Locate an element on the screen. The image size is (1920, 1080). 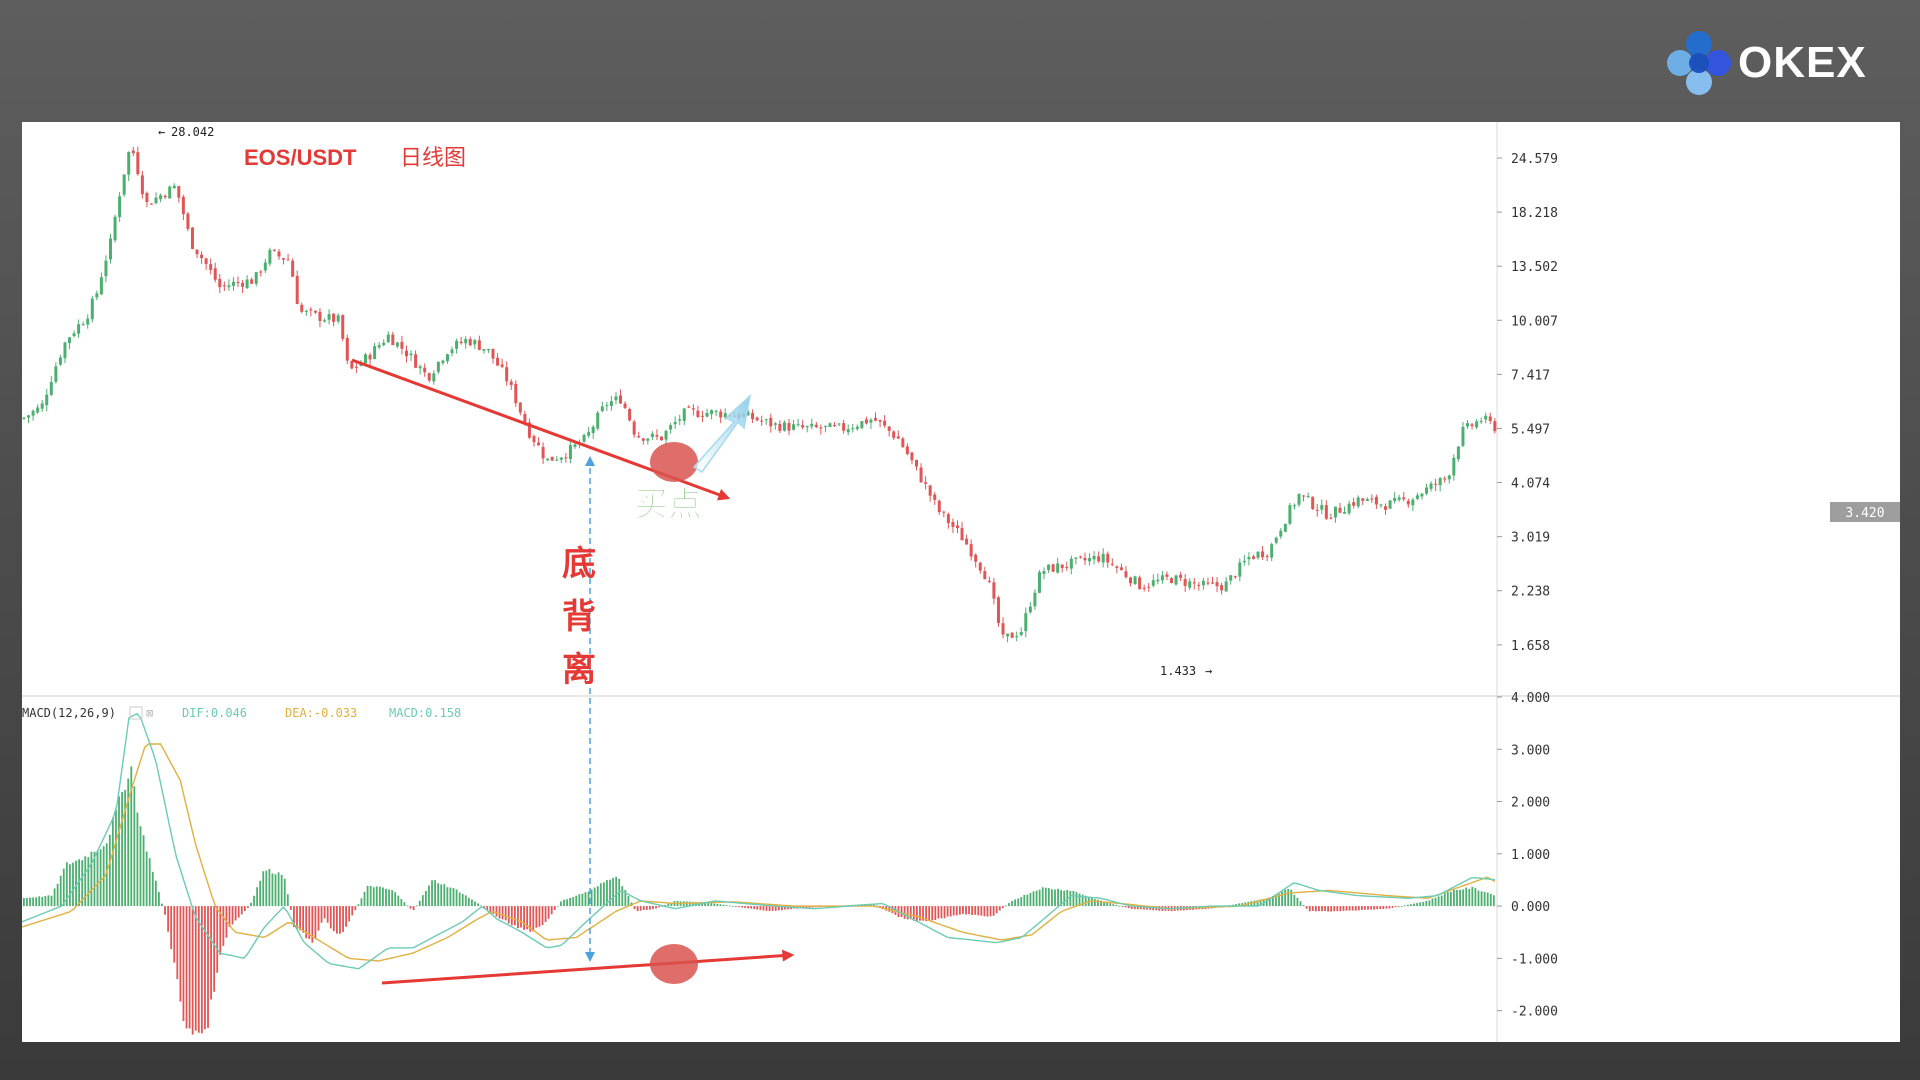
macd-tick-label: -2.000 is located at coordinates (1534, 1012).